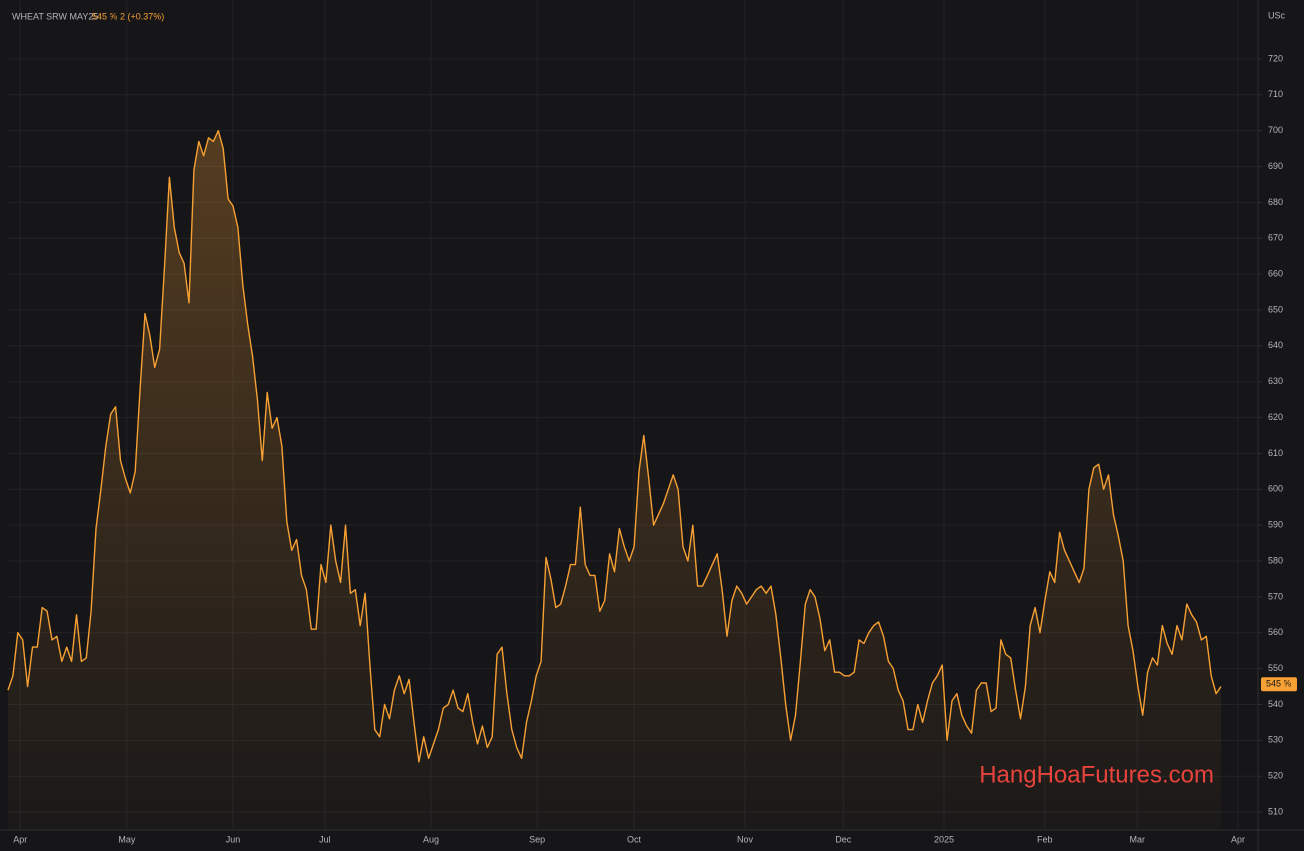  I want to click on y-tick-label: 560, so click(1275, 632).